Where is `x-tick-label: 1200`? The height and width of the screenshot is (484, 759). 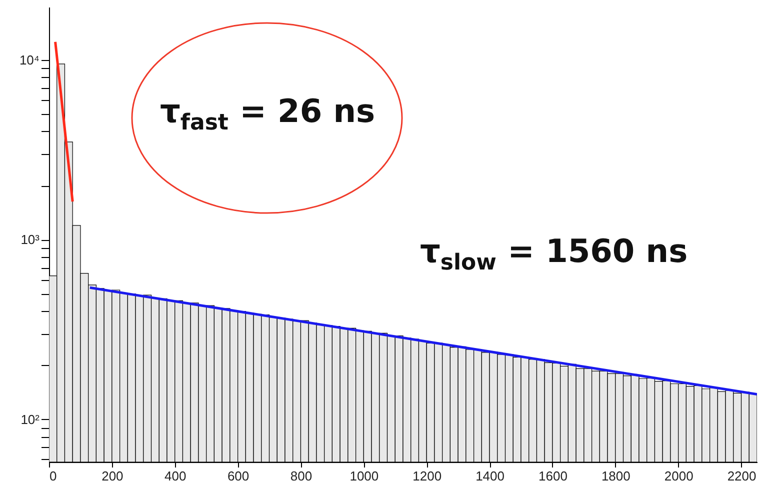 x-tick-label: 1200 is located at coordinates (427, 476).